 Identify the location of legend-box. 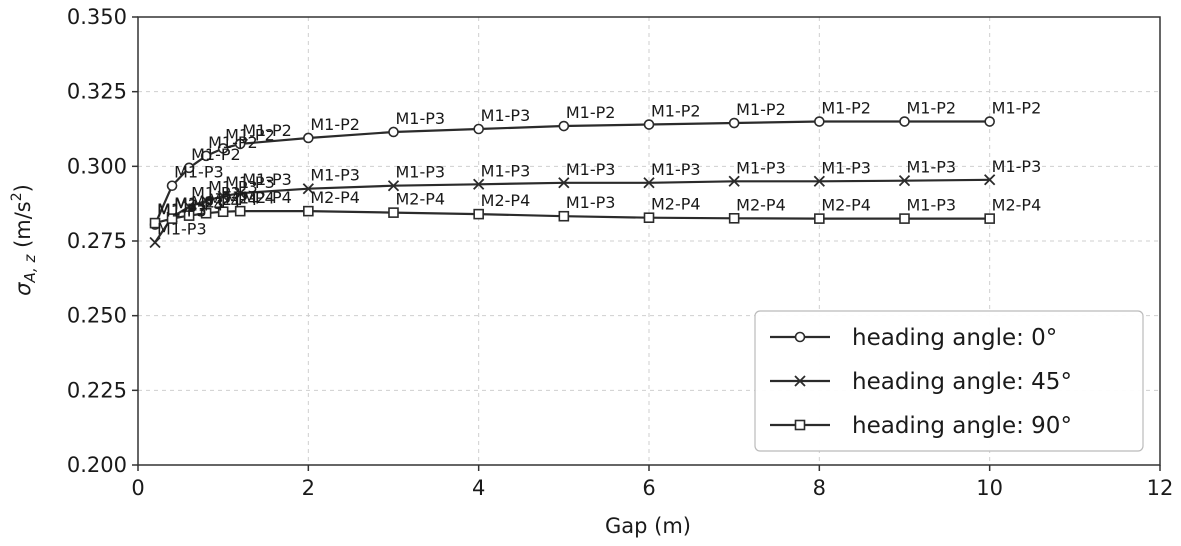
(949, 381).